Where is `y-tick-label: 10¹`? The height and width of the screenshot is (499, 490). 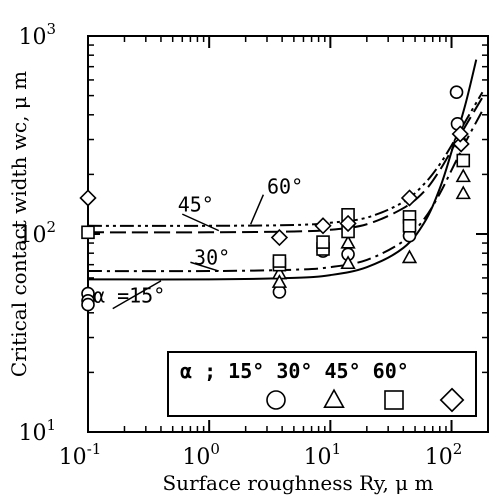 y-tick-label: 10¹ is located at coordinates (37, 431).